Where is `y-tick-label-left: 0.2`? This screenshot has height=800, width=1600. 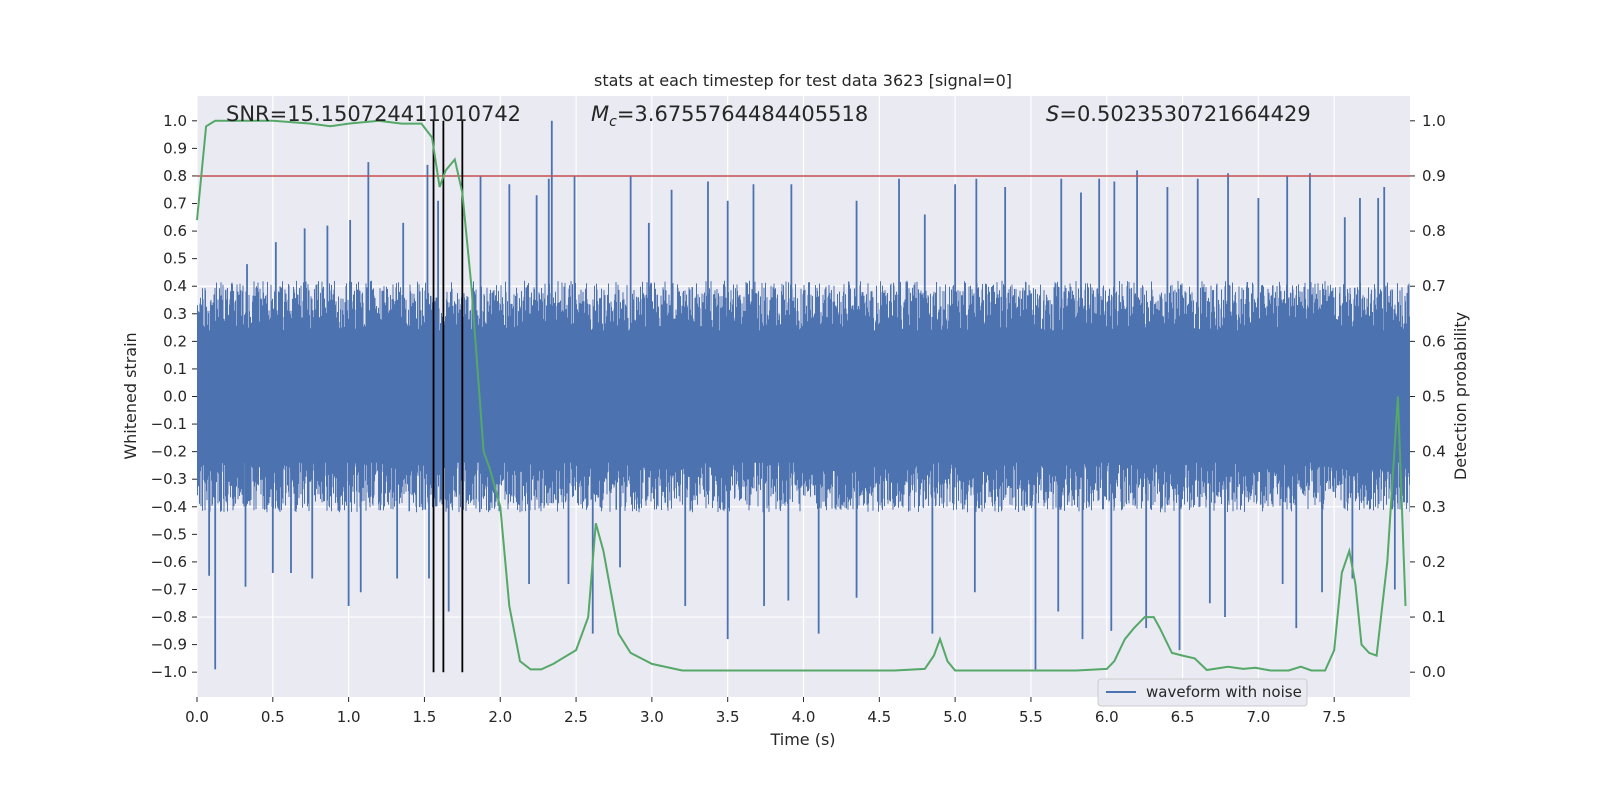 y-tick-label-left: 0.2 is located at coordinates (175, 341).